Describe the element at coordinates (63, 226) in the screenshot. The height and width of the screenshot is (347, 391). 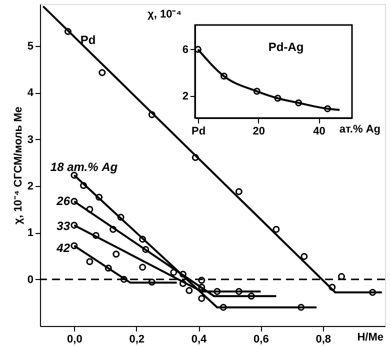
I see `annotation: 33` at that location.